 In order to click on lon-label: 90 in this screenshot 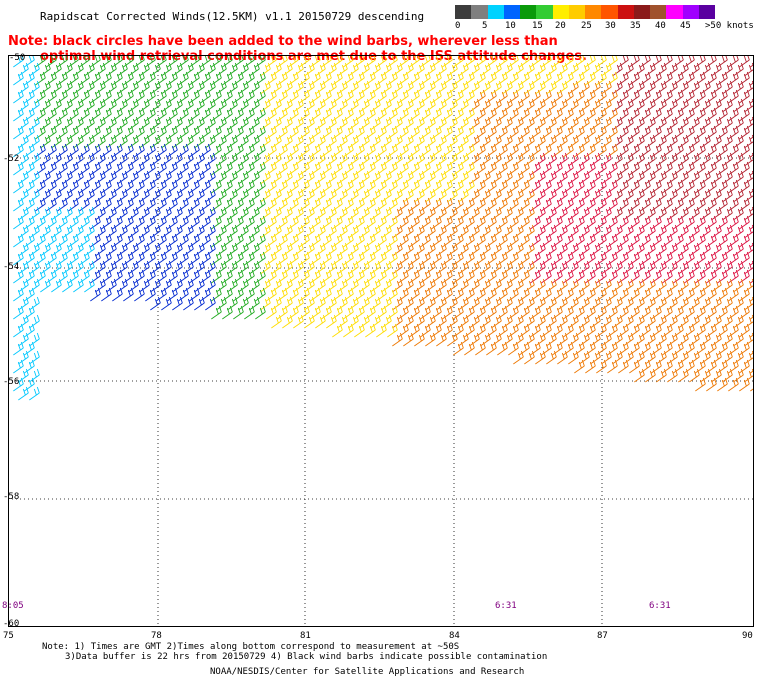, I will do `click(747, 636)`.